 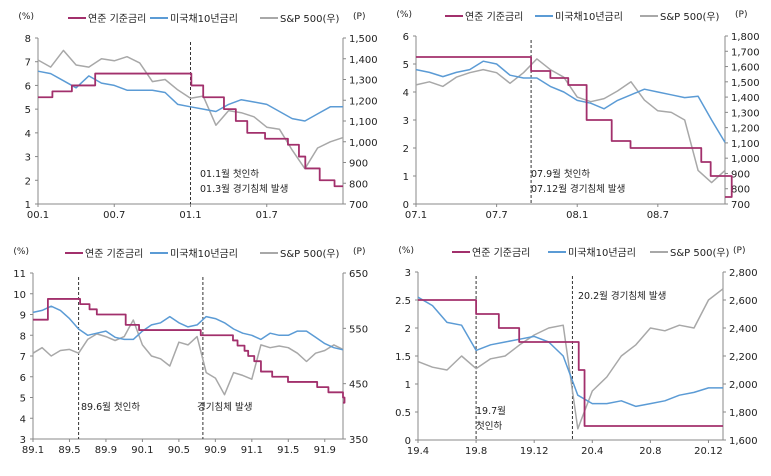 What do you see at coordinates (288, 450) in the screenshot?
I see `x-tick-label: 91.5` at bounding box center [288, 450].